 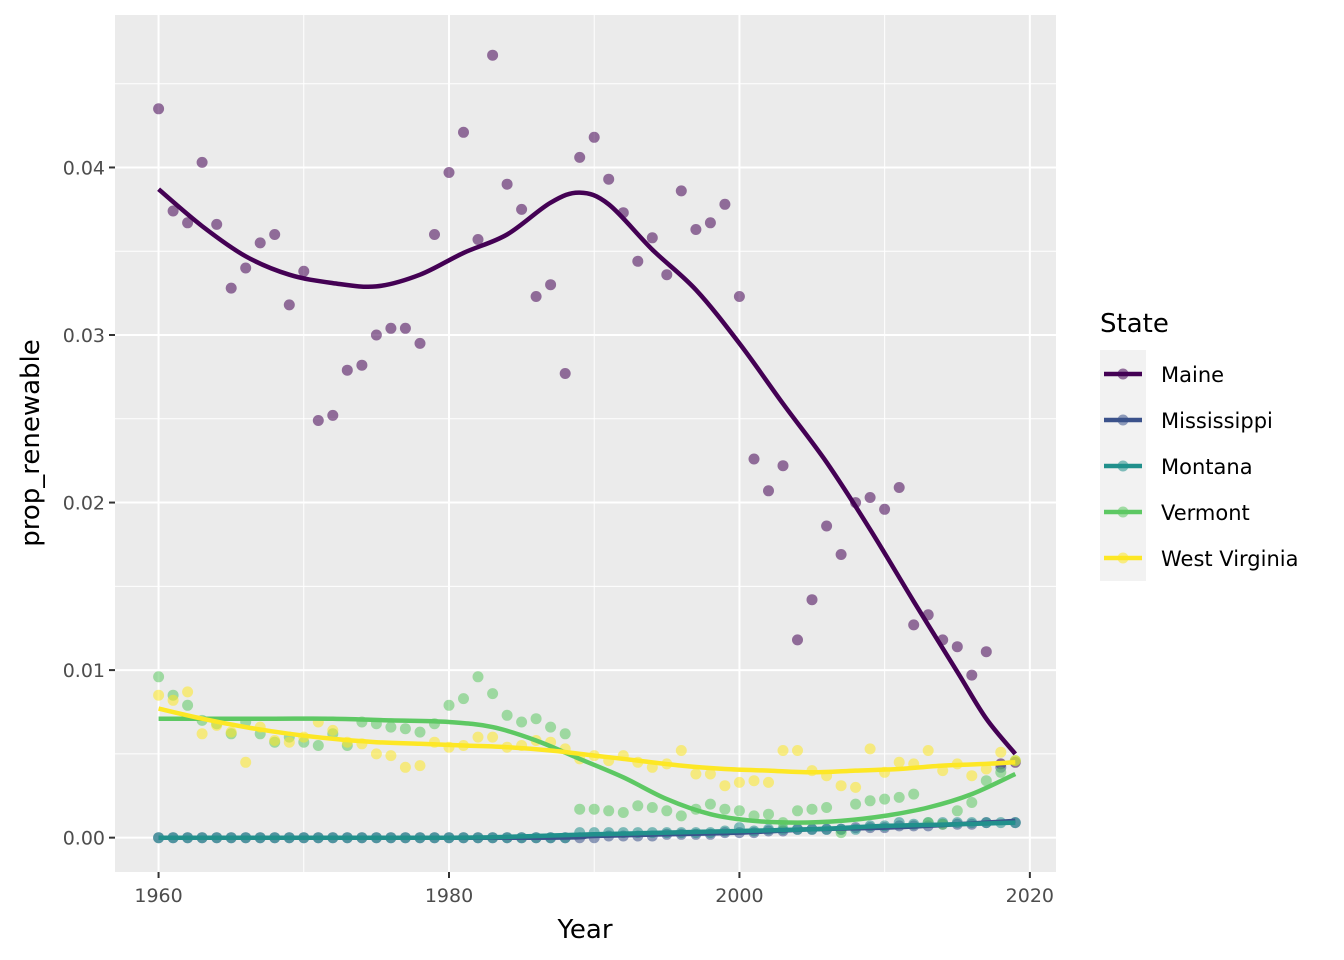 What do you see at coordinates (84, 839) in the screenshot?
I see `y-tick-label: 0.00` at bounding box center [84, 839].